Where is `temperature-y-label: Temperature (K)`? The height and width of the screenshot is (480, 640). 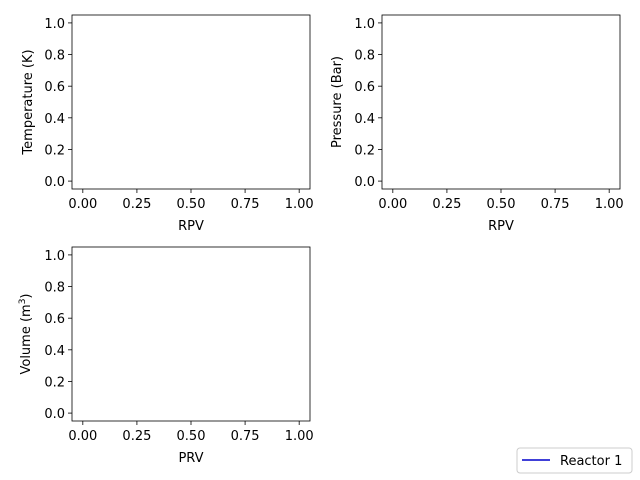 temperature-y-label: Temperature (K) is located at coordinates (28, 102).